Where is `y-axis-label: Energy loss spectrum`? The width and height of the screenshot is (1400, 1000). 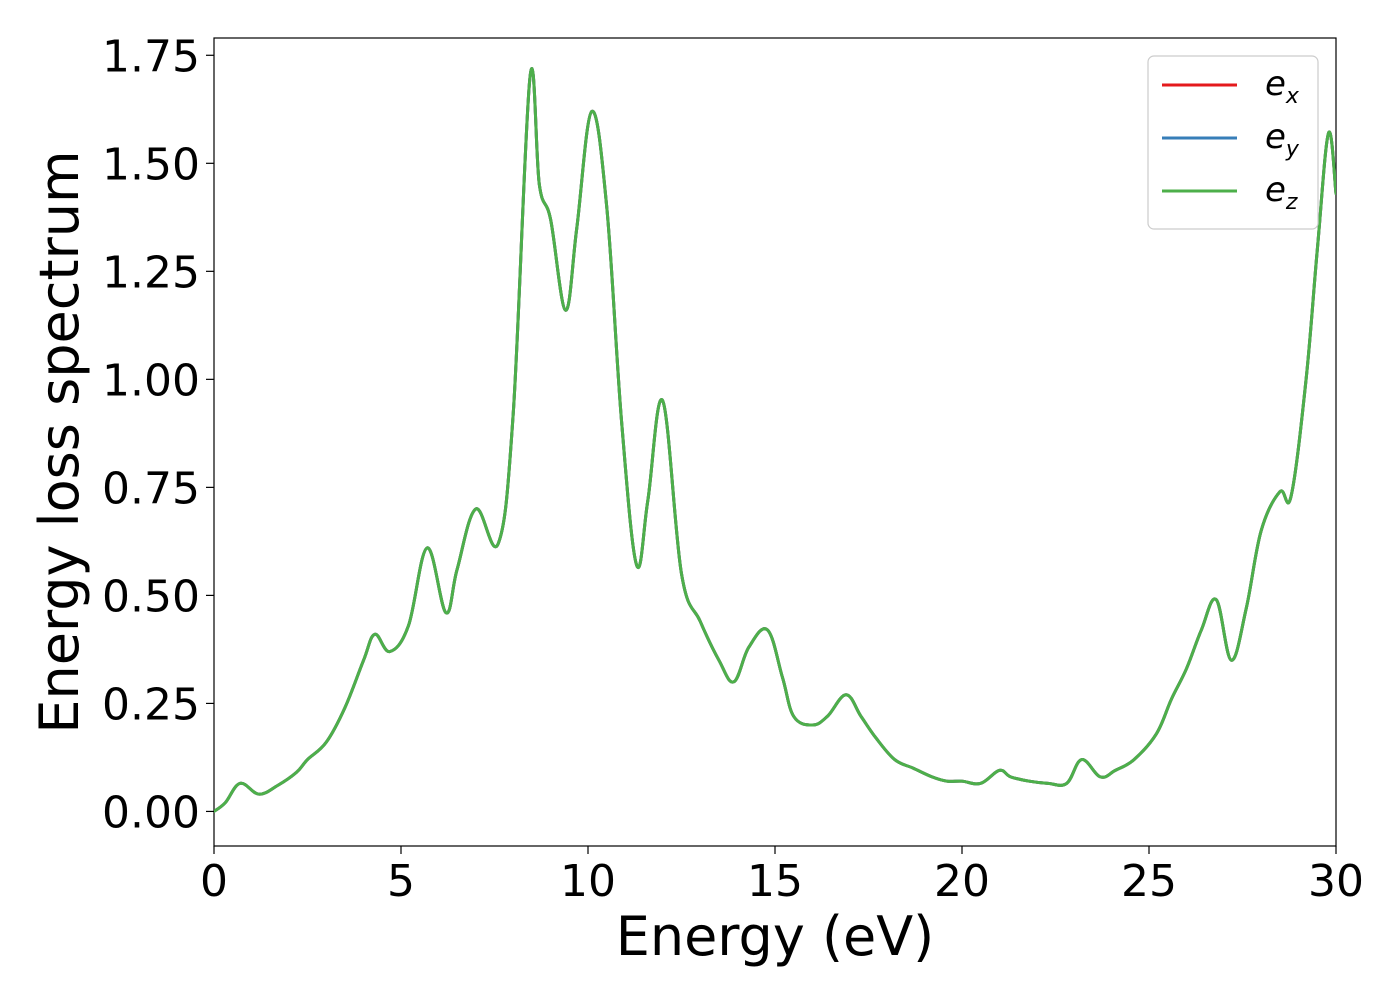
y-axis-label: Energy loss spectrum is located at coordinates (59, 441).